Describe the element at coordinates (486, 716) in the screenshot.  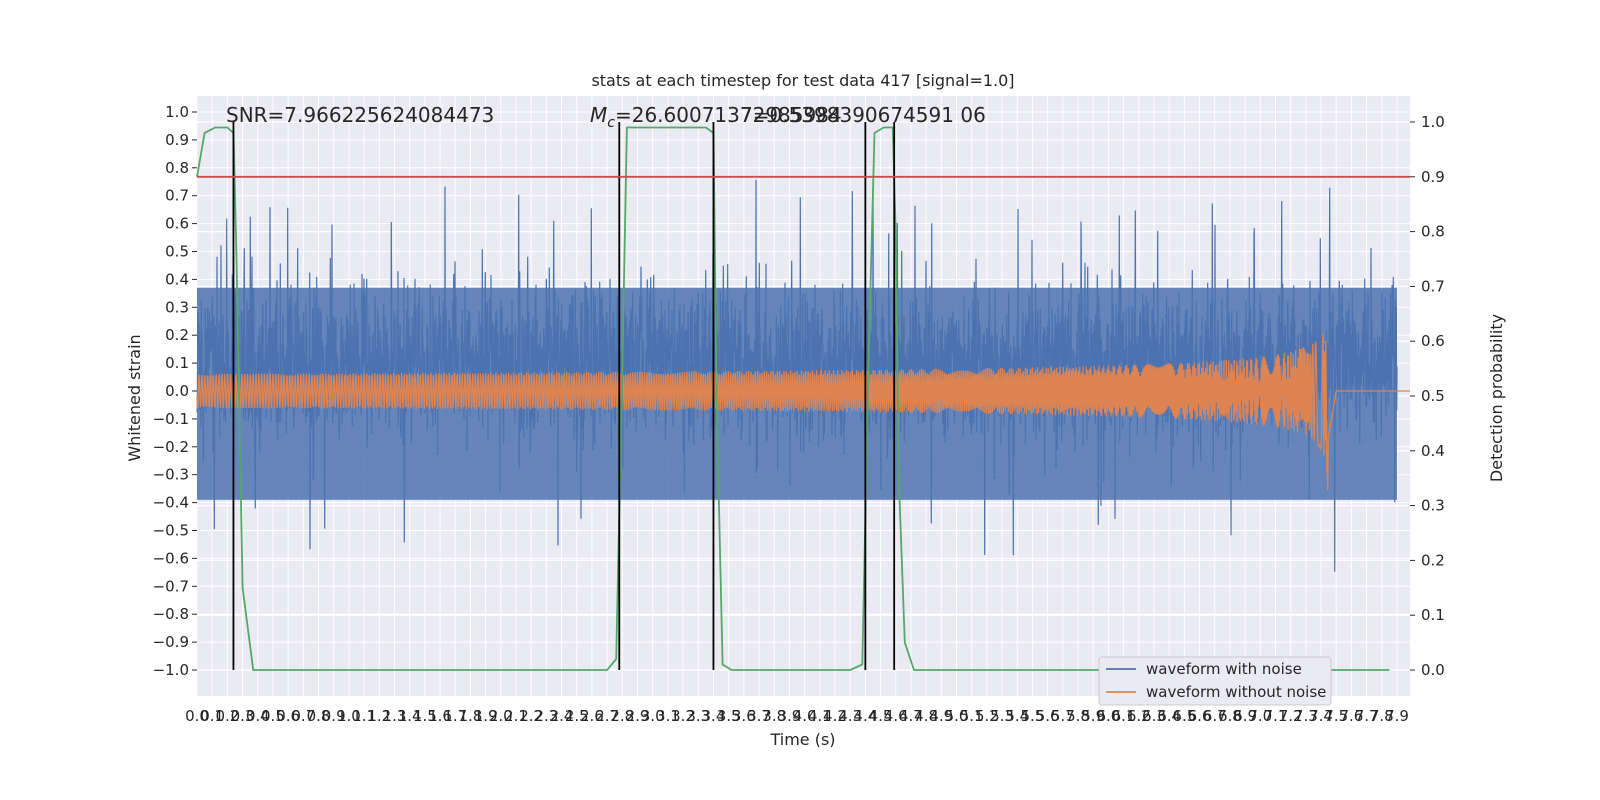
I see `x-tick-label: 1.9` at that location.